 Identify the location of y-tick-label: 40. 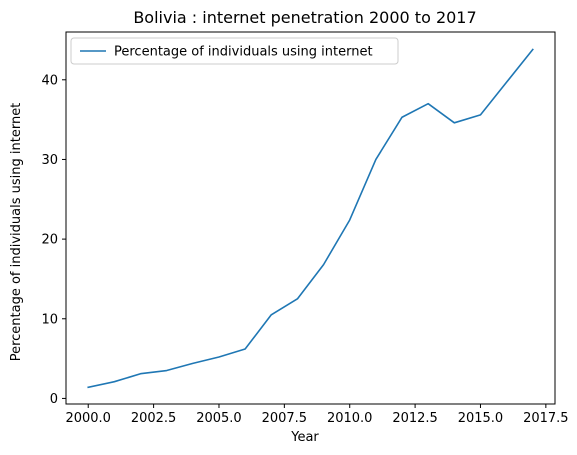
(49, 80).